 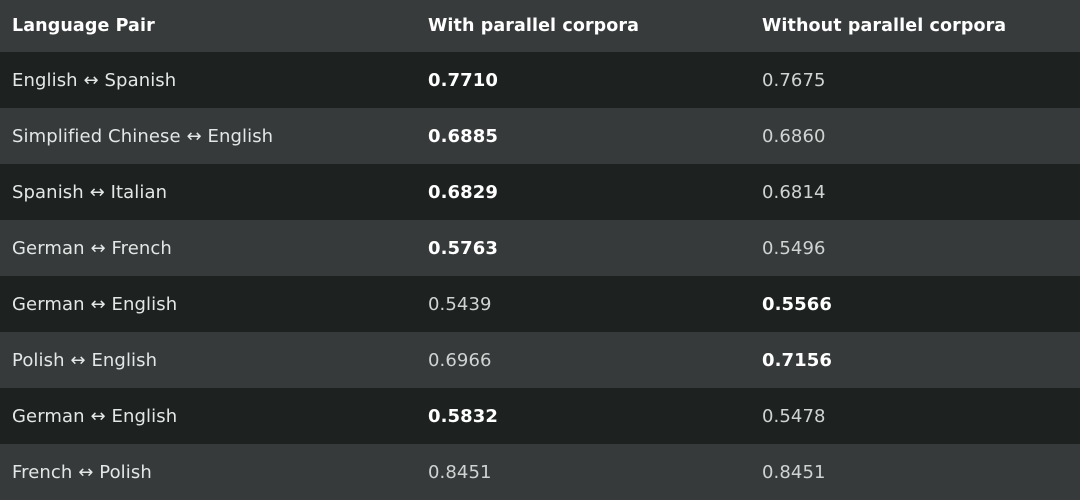 I want to click on cell-language-pair: French ↔ Polish, so click(x=82, y=472).